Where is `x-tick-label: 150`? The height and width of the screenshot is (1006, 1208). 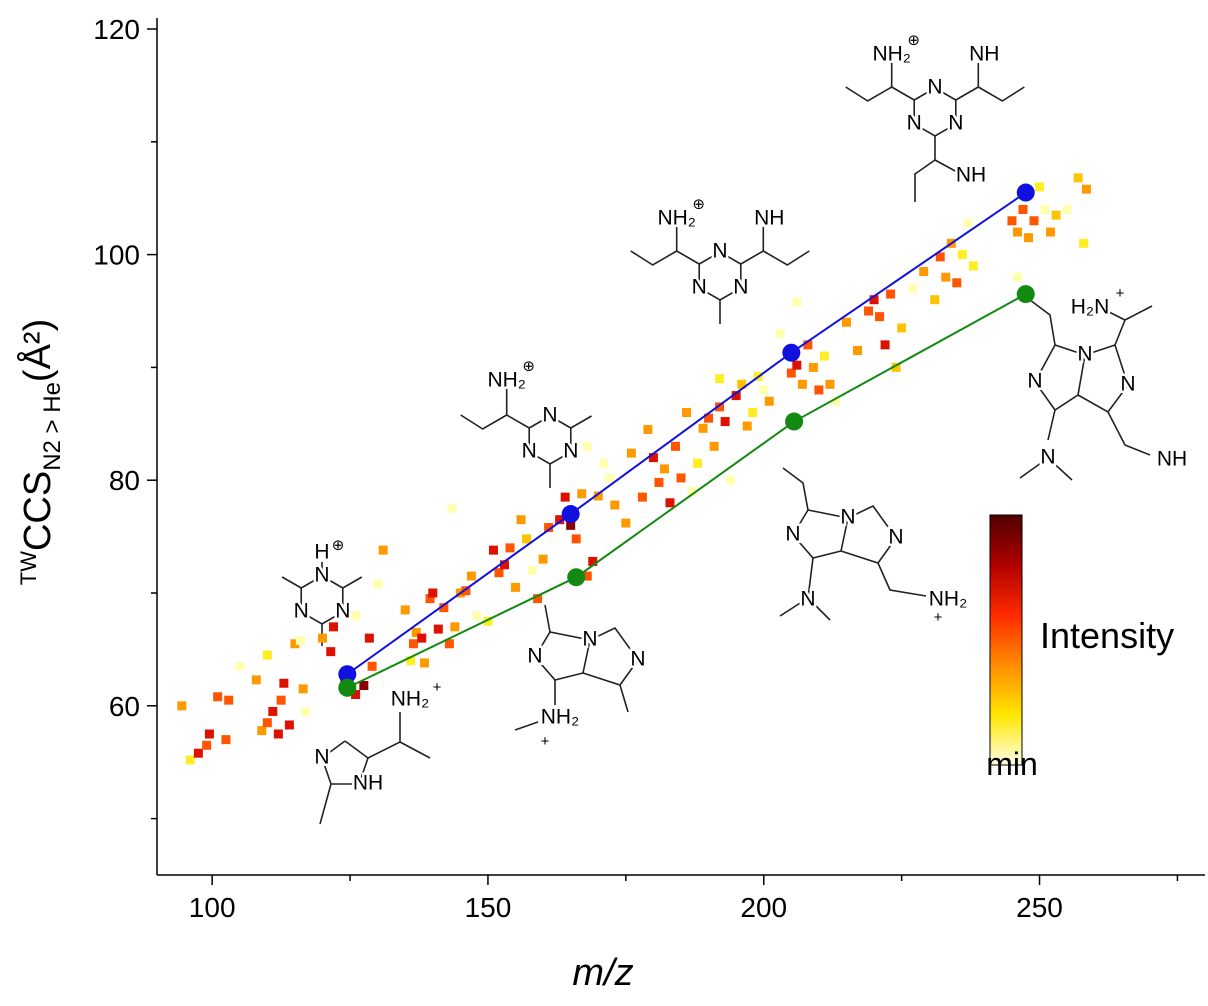 x-tick-label: 150 is located at coordinates (488, 907).